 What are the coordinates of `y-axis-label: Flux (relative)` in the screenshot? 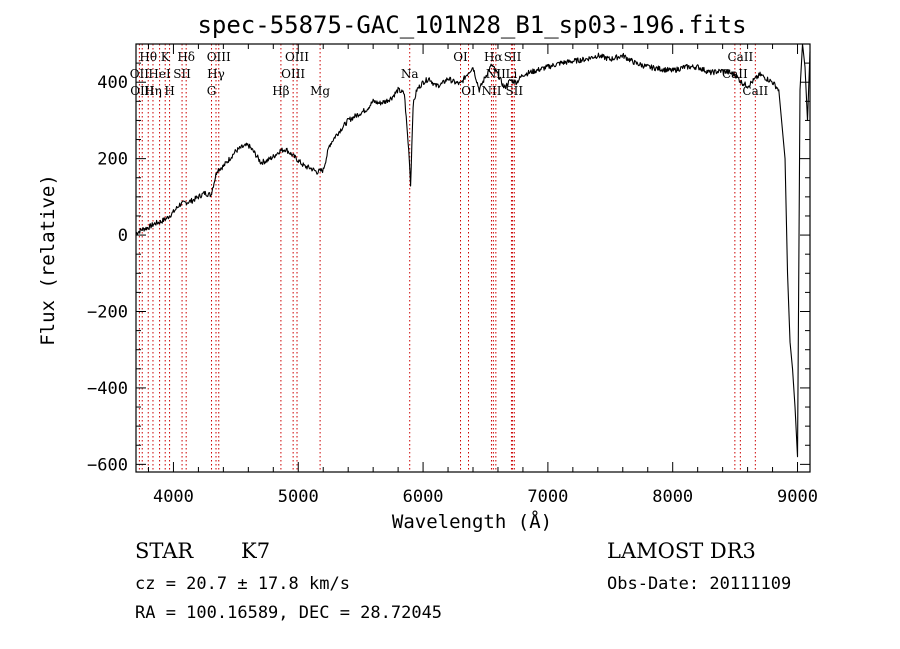 It's located at (48, 260).